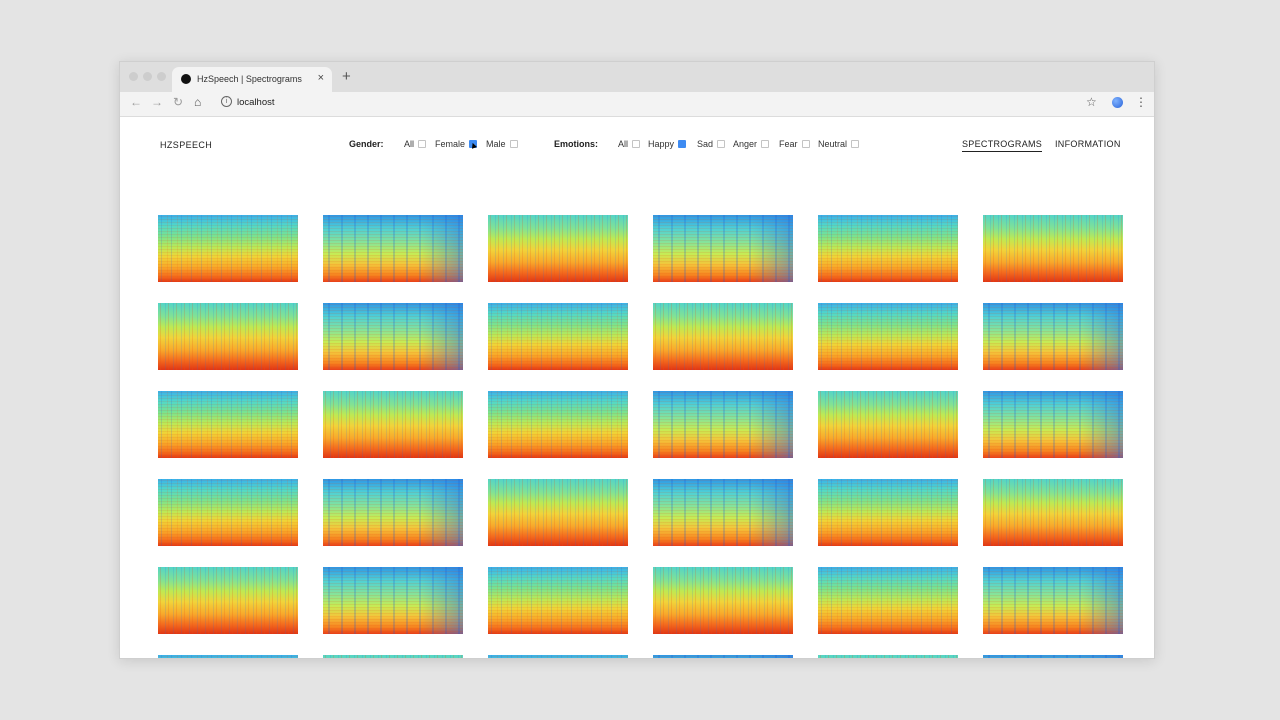  I want to click on emotion-option-label: Sad, so click(705, 144).